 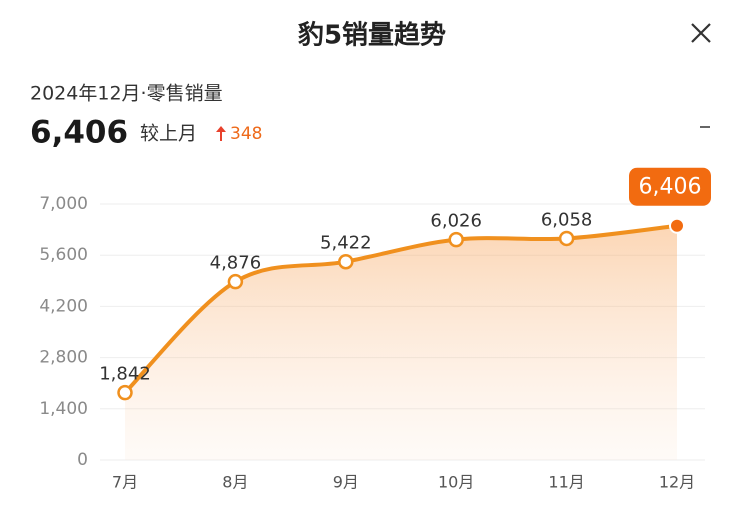 I want to click on x-tick-label: 11月, so click(x=566, y=482).